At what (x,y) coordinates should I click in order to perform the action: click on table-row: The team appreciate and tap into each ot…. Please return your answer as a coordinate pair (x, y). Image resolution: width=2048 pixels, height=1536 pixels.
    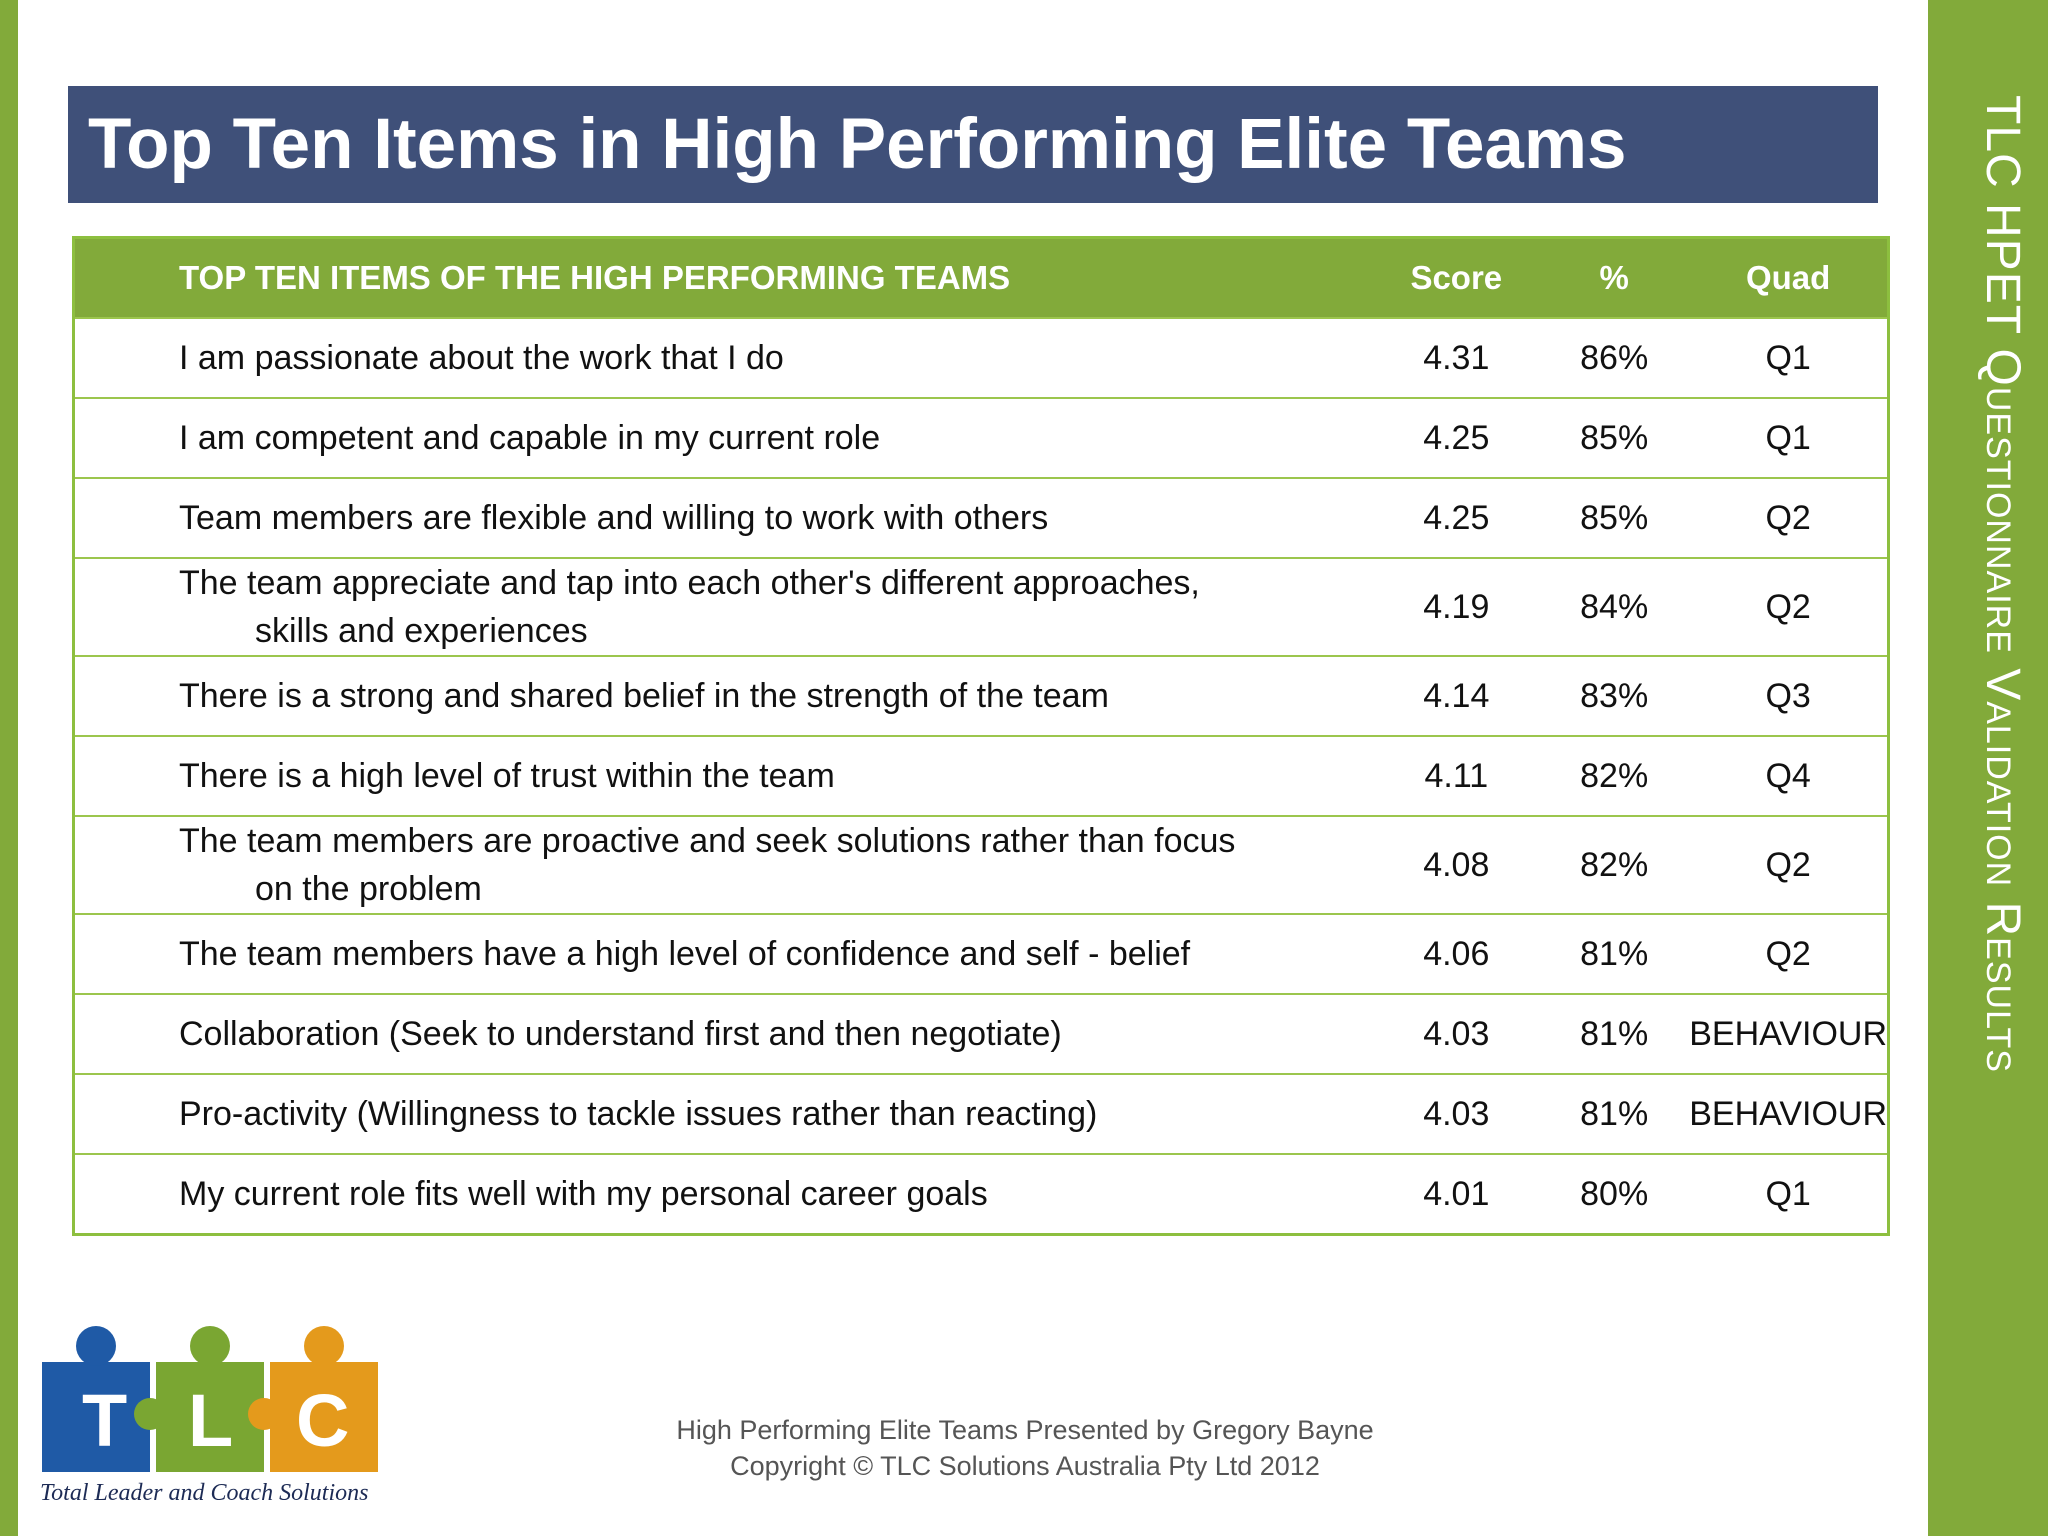
    Looking at the image, I should click on (981, 606).